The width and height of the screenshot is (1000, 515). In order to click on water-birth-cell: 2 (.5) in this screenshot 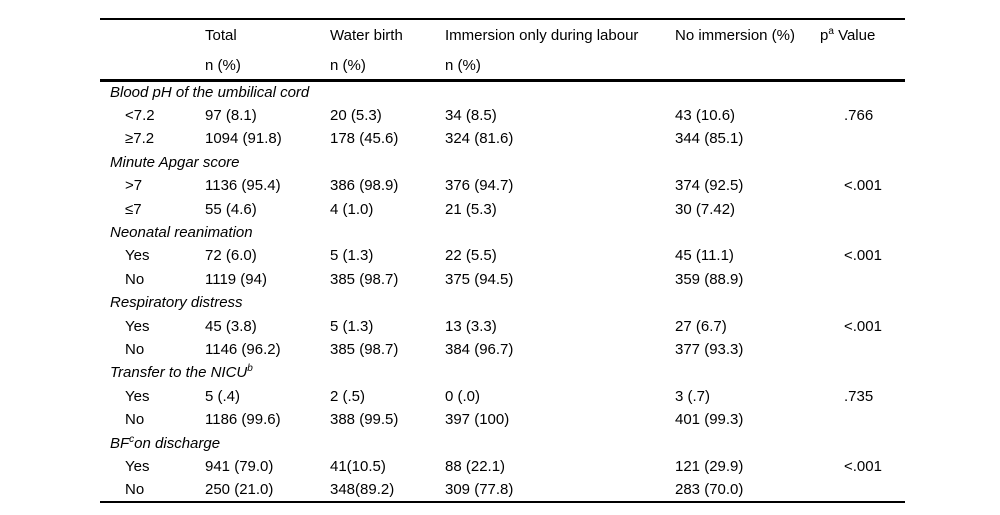, I will do `click(348, 396)`.